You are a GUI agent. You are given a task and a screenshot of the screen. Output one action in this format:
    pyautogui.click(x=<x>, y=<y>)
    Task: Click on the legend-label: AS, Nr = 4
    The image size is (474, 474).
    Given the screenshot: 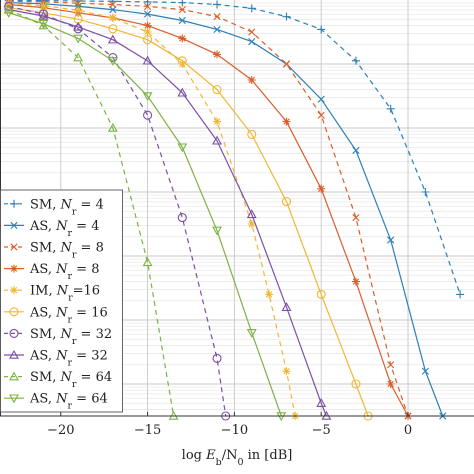 What is the action you would take?
    pyautogui.click(x=64, y=229)
    